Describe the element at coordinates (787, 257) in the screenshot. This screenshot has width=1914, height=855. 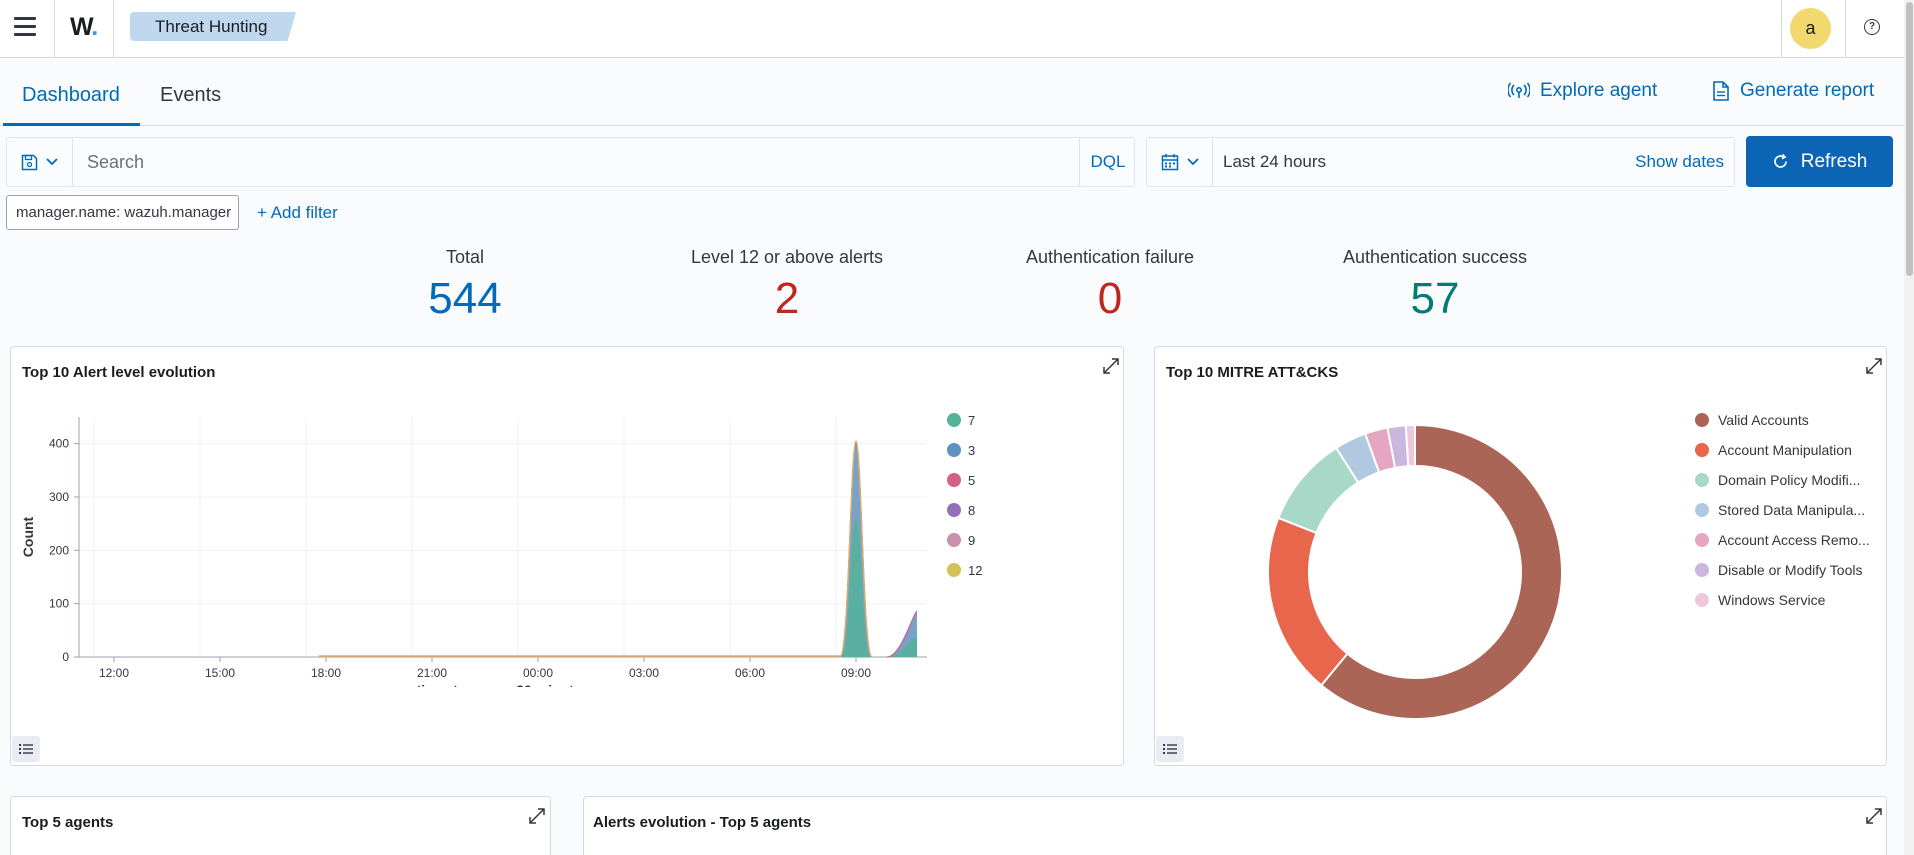
I see `stat-label: Level 12 or above alerts` at that location.